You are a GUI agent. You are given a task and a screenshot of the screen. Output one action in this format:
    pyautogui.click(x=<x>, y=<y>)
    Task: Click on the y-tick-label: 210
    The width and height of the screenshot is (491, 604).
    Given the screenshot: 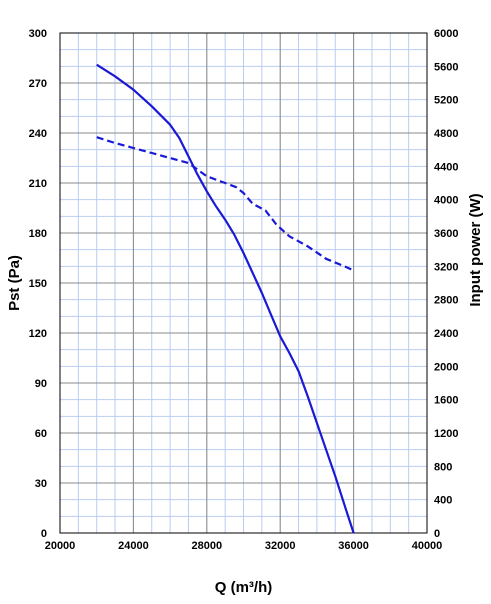 What is the action you would take?
    pyautogui.click(x=38, y=184)
    